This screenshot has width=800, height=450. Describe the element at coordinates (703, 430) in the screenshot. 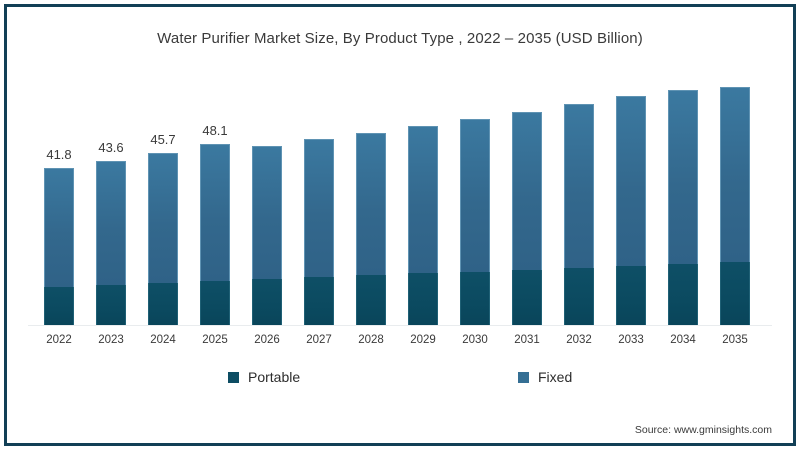

I see `source-note: Source: www.gminsights.com` at that location.